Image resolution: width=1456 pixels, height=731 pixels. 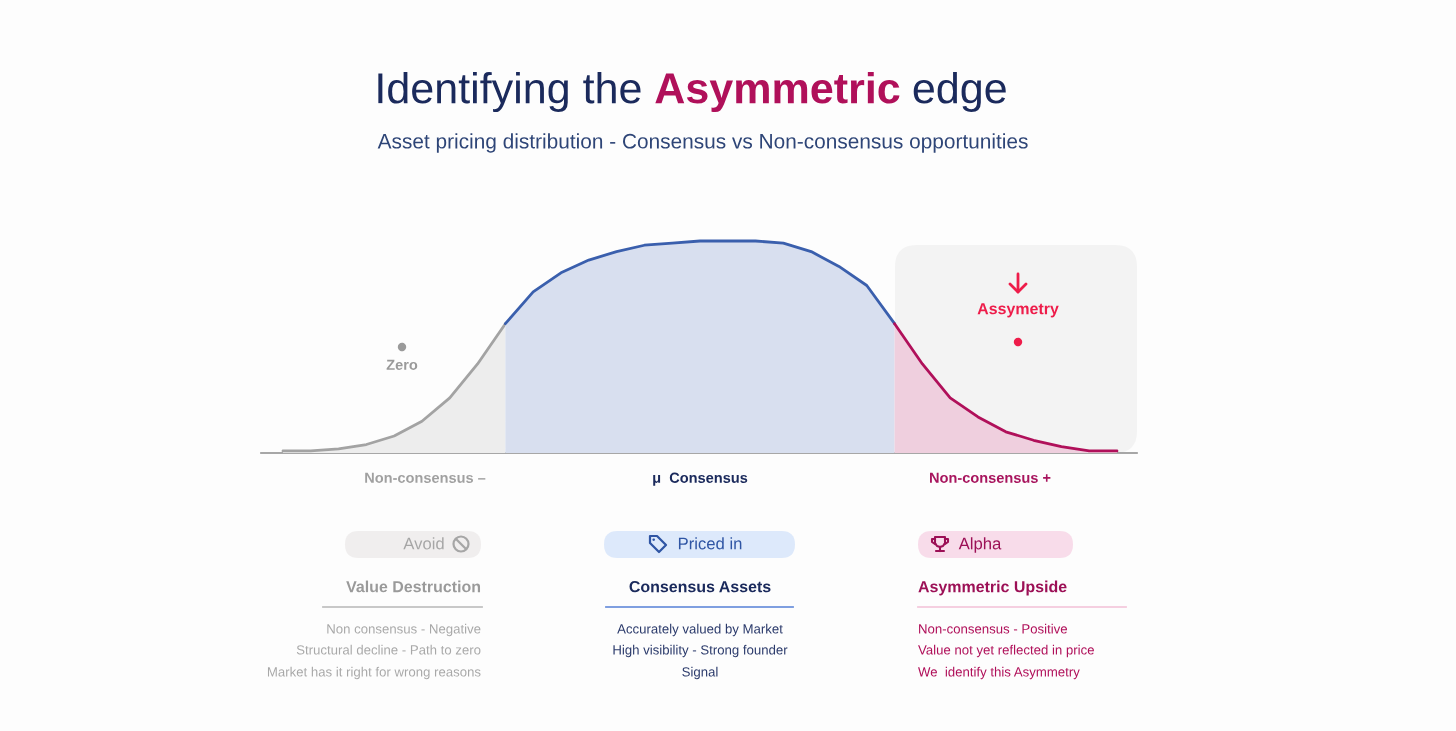 I want to click on text: Accurately valued by Market, so click(x=700, y=630).